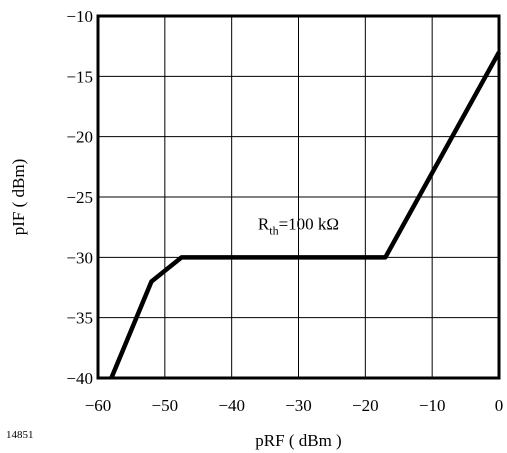 Image resolution: width=507 pixels, height=453 pixels. Describe the element at coordinates (98, 405) in the screenshot. I see `x-tick-label: −60` at that location.